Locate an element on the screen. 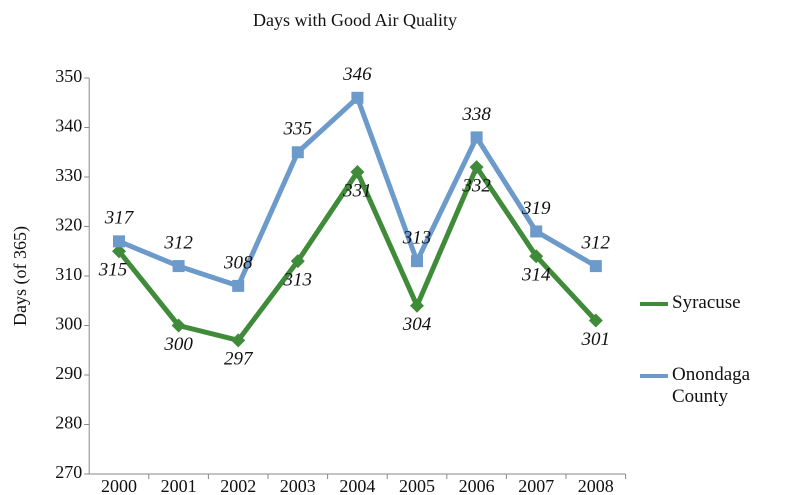 This screenshot has width=799, height=495. x-tick-label: 2003 is located at coordinates (298, 485).